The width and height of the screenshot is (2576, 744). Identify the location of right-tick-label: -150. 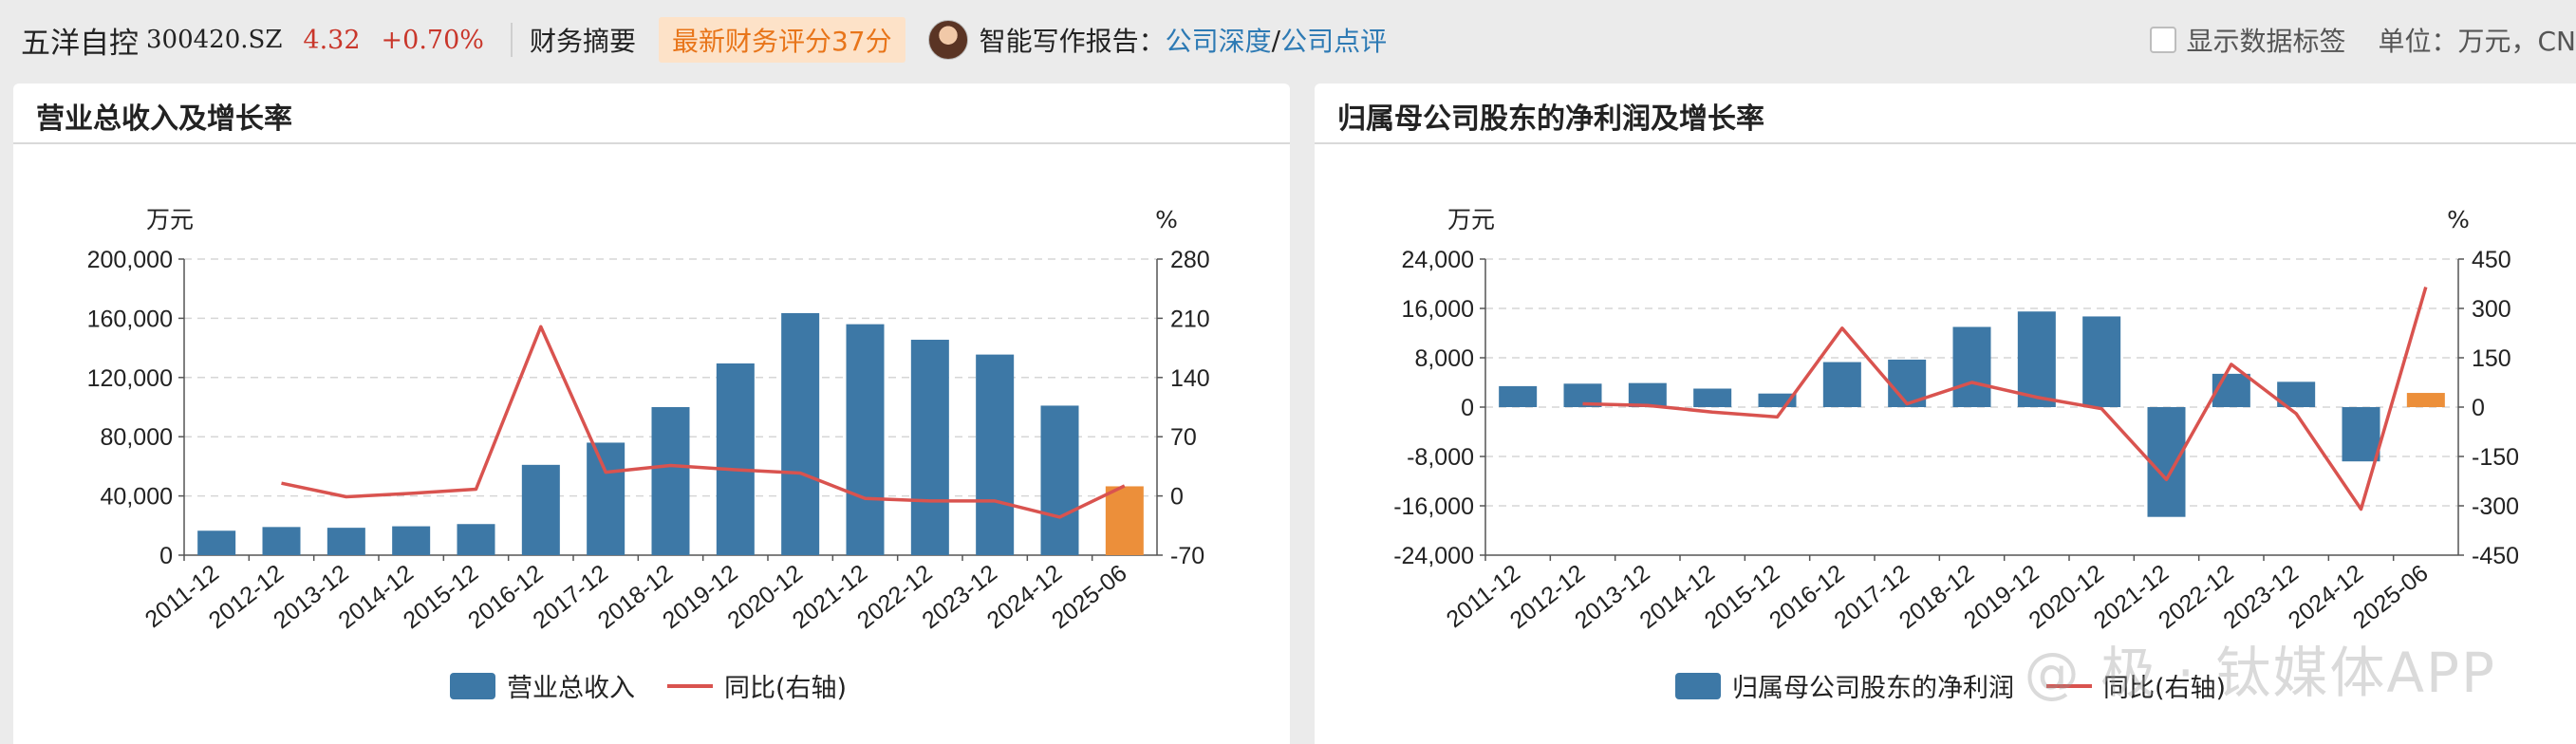
(2495, 457).